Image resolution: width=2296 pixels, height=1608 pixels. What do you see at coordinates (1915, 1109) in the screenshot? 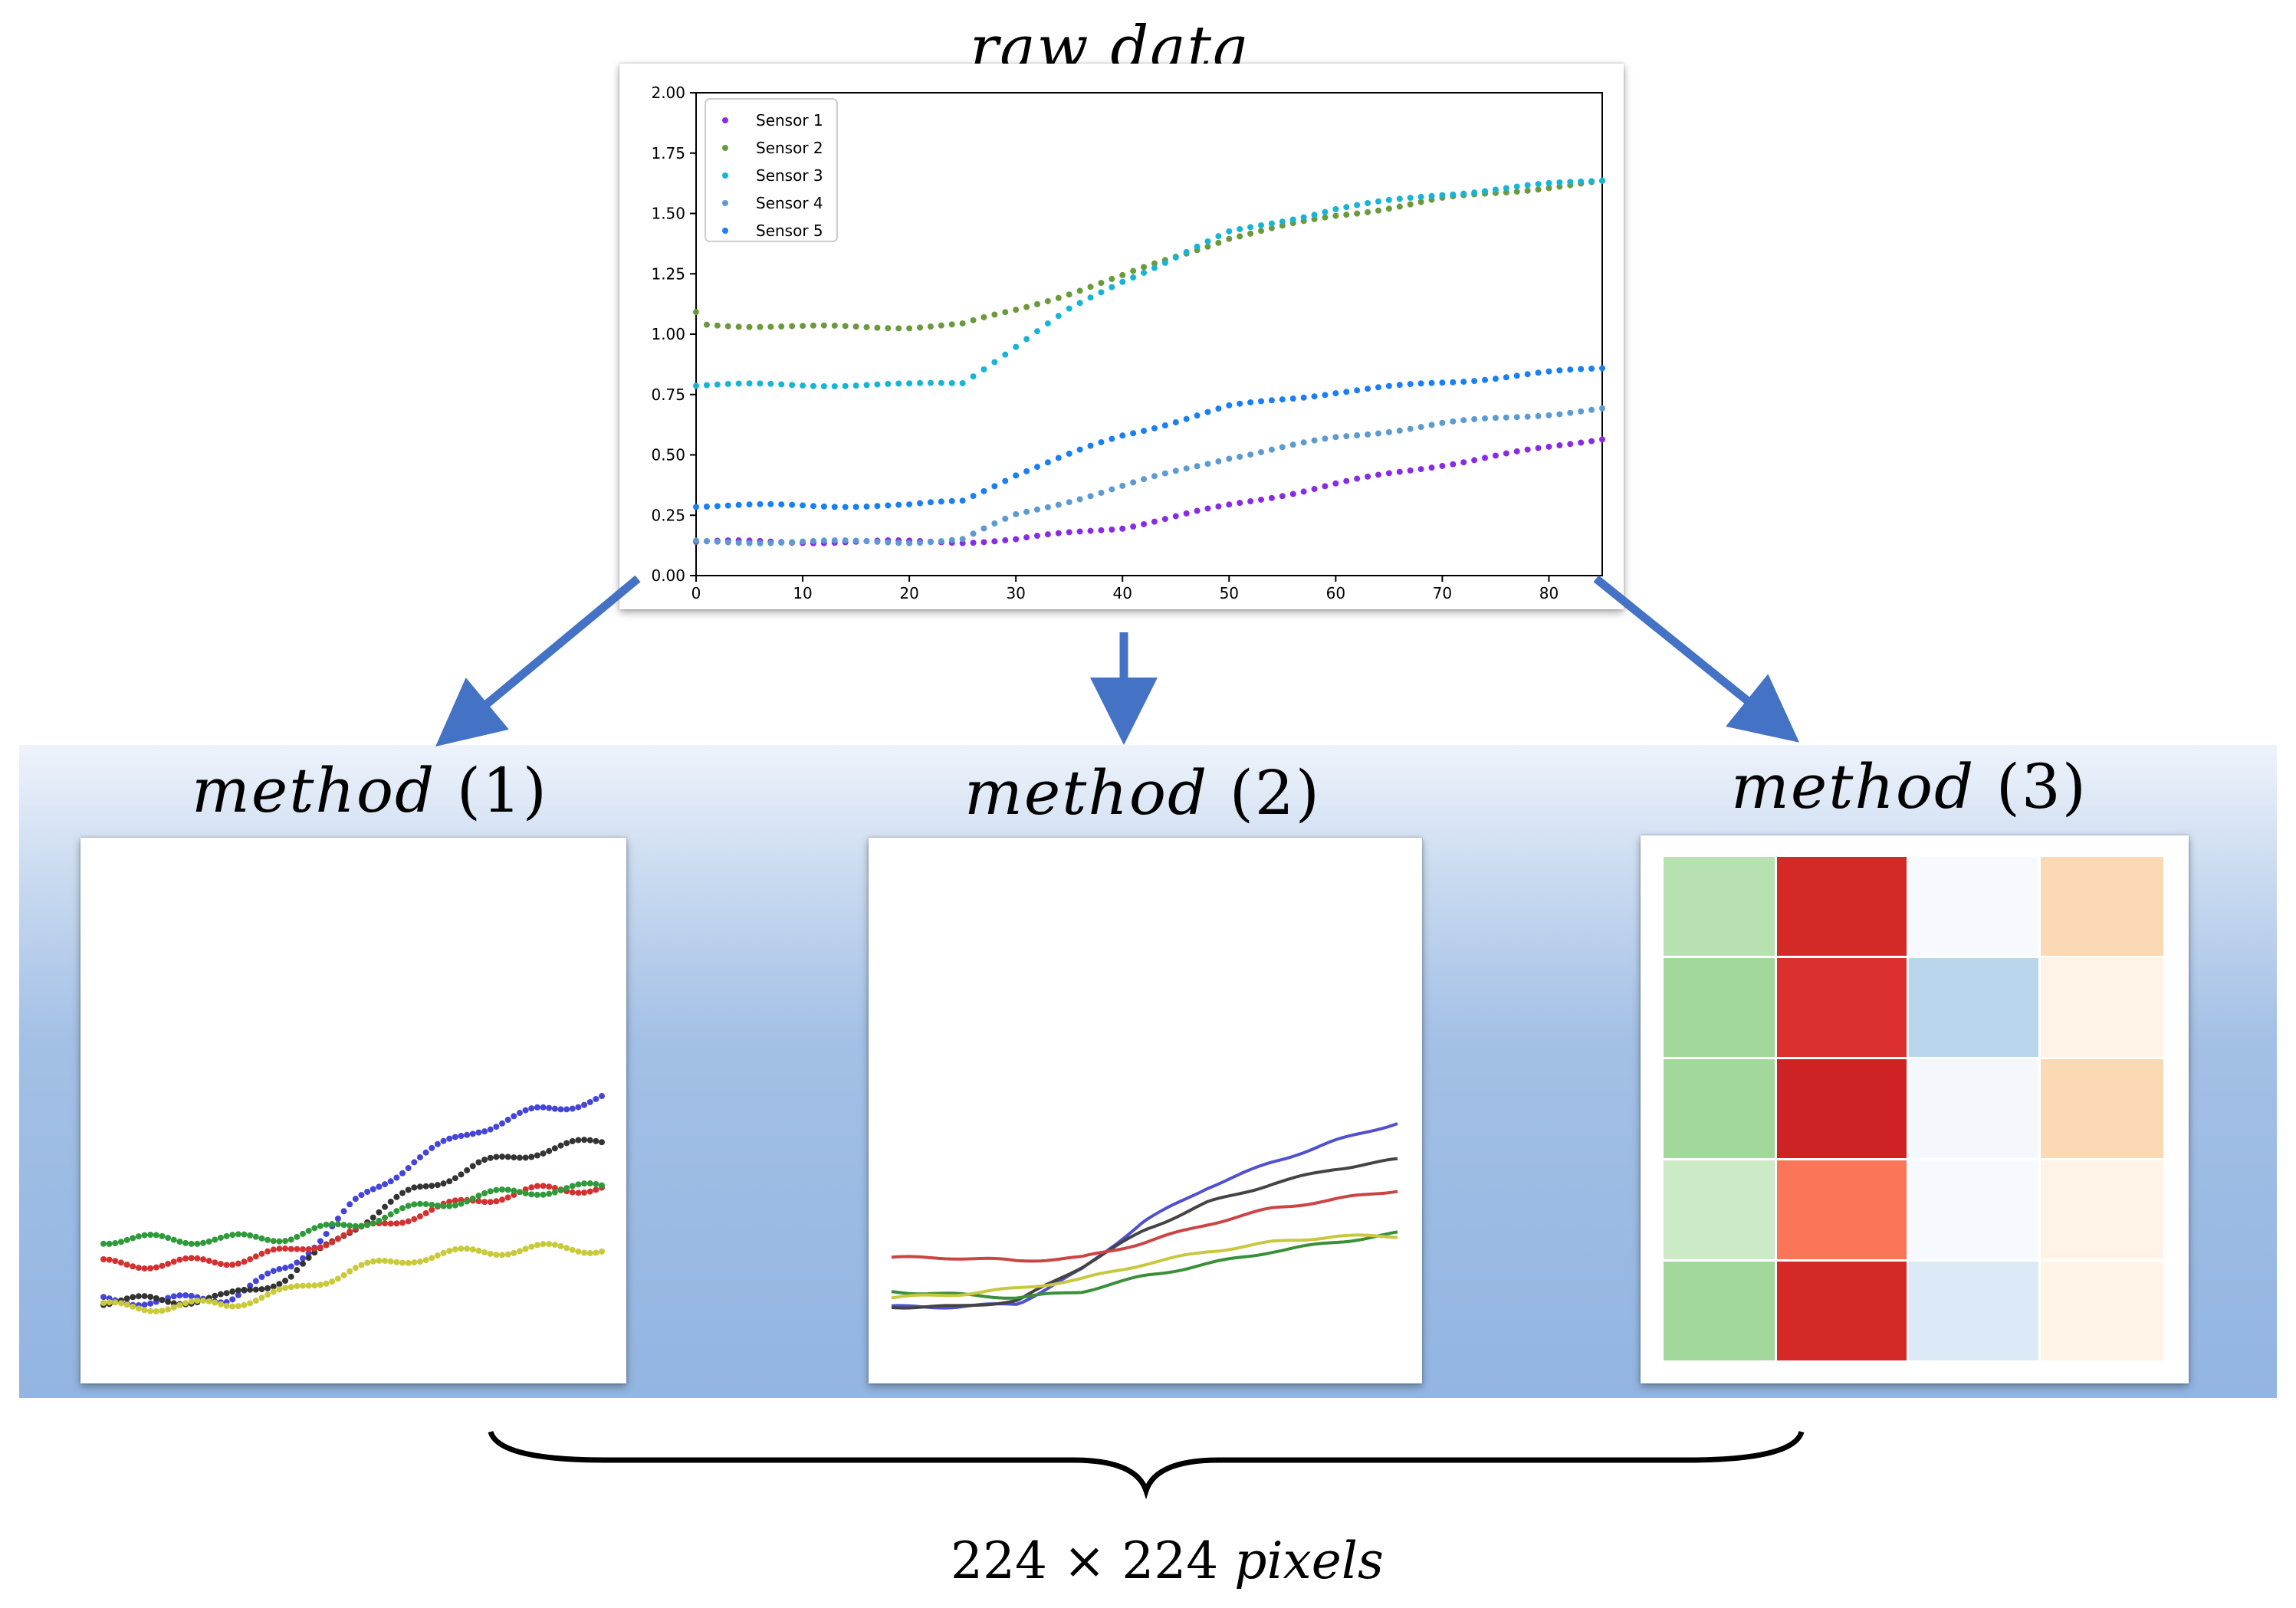
I see `method-3-panel` at bounding box center [1915, 1109].